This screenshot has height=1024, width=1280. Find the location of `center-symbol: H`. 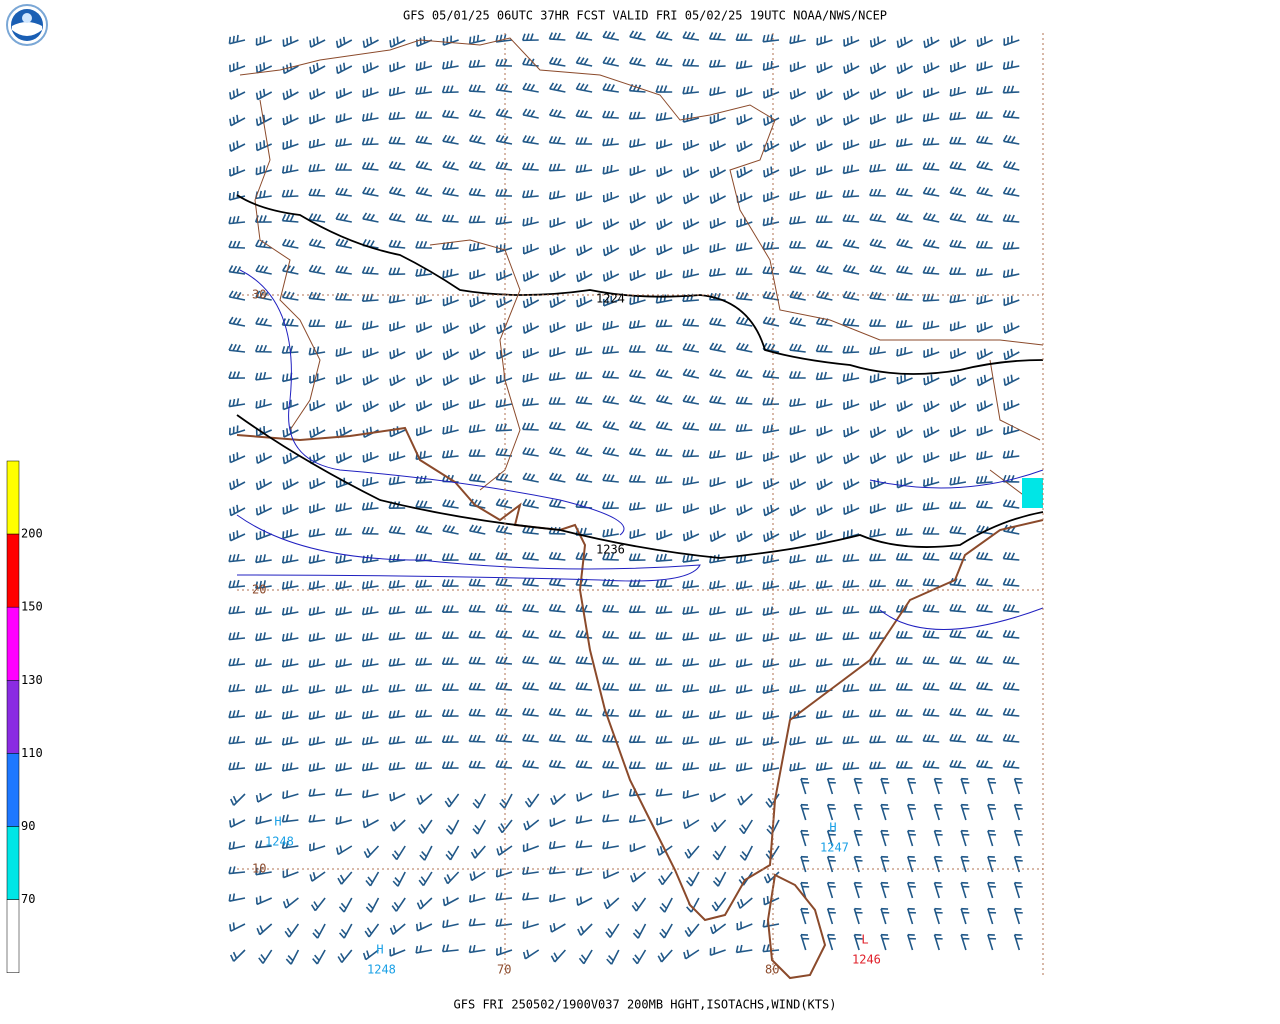

center-symbol: H is located at coordinates (277, 822).